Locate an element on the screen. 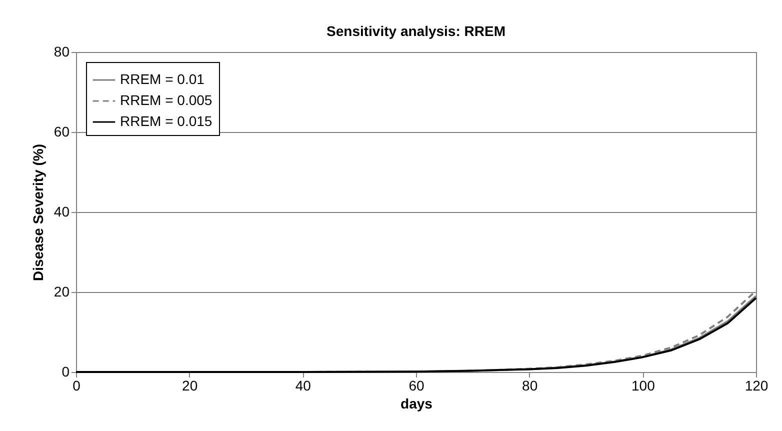  x-tick-label: 80 is located at coordinates (530, 386).